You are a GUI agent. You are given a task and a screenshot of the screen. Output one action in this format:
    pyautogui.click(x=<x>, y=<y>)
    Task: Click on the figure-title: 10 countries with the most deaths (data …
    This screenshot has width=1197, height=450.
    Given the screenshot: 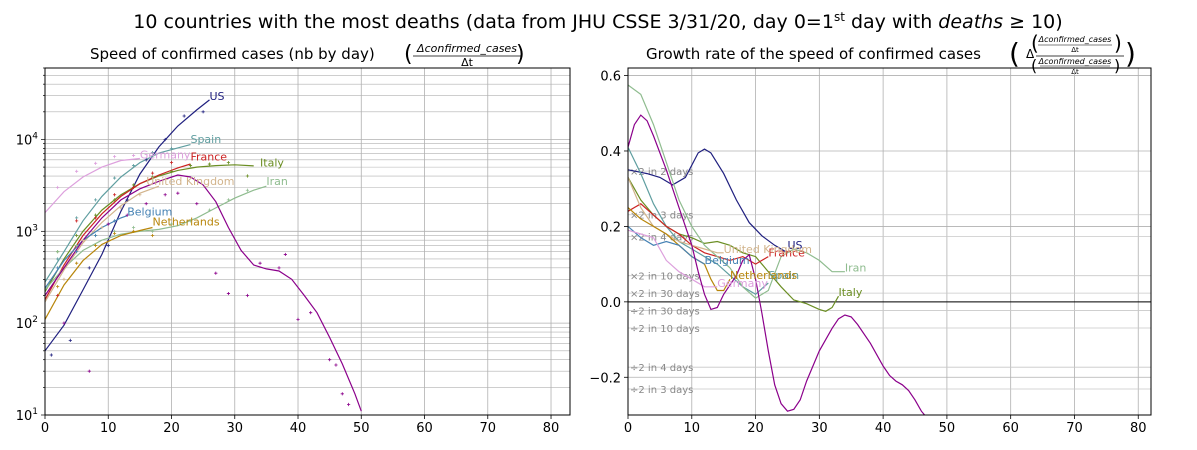 What is the action you would take?
    pyautogui.click(x=597, y=21)
    